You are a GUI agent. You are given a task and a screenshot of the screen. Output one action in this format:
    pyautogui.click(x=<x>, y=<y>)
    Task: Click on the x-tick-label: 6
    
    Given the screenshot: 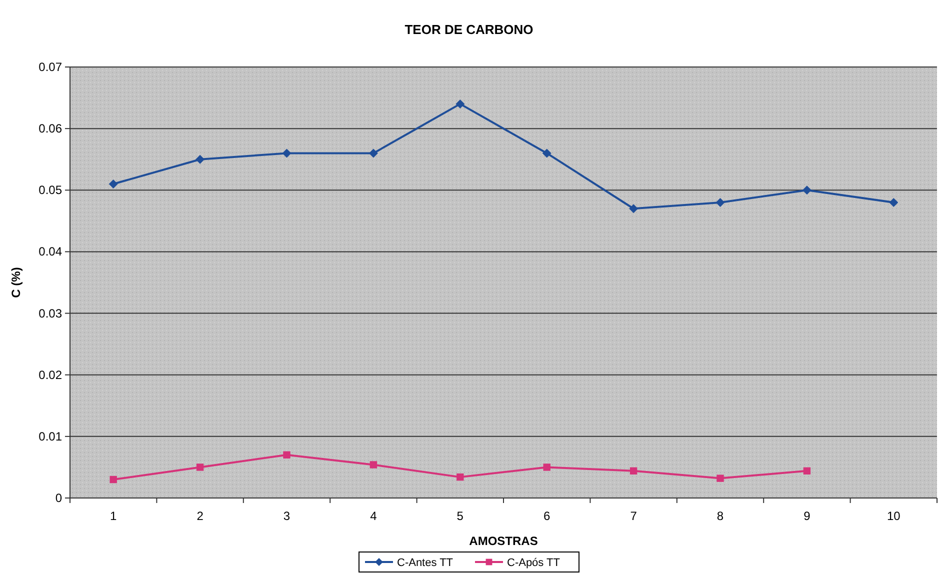 What is the action you would take?
    pyautogui.click(x=547, y=516)
    